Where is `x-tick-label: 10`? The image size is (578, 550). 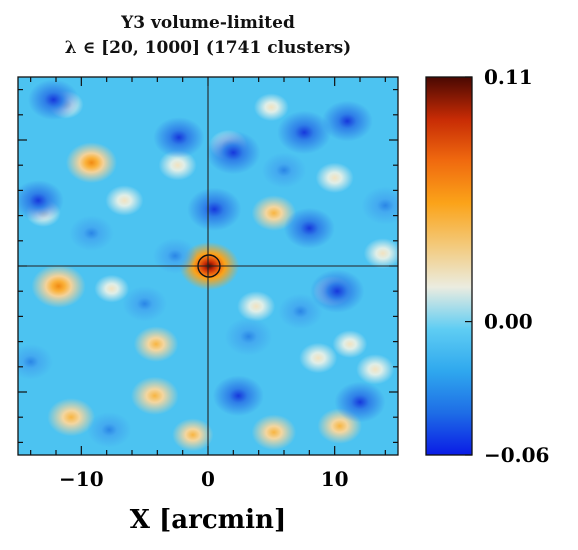 x-tick-label: 10 is located at coordinates (335, 479).